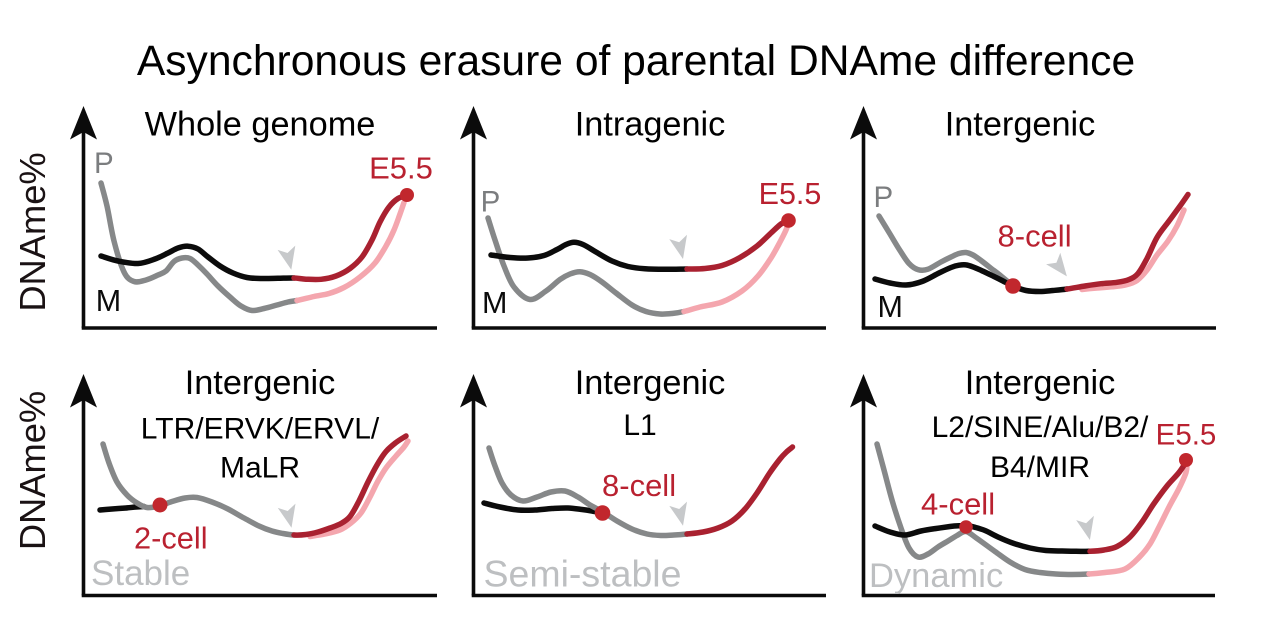  Describe the element at coordinates (260, 125) in the screenshot. I see `svg-text: Whole genome` at that location.